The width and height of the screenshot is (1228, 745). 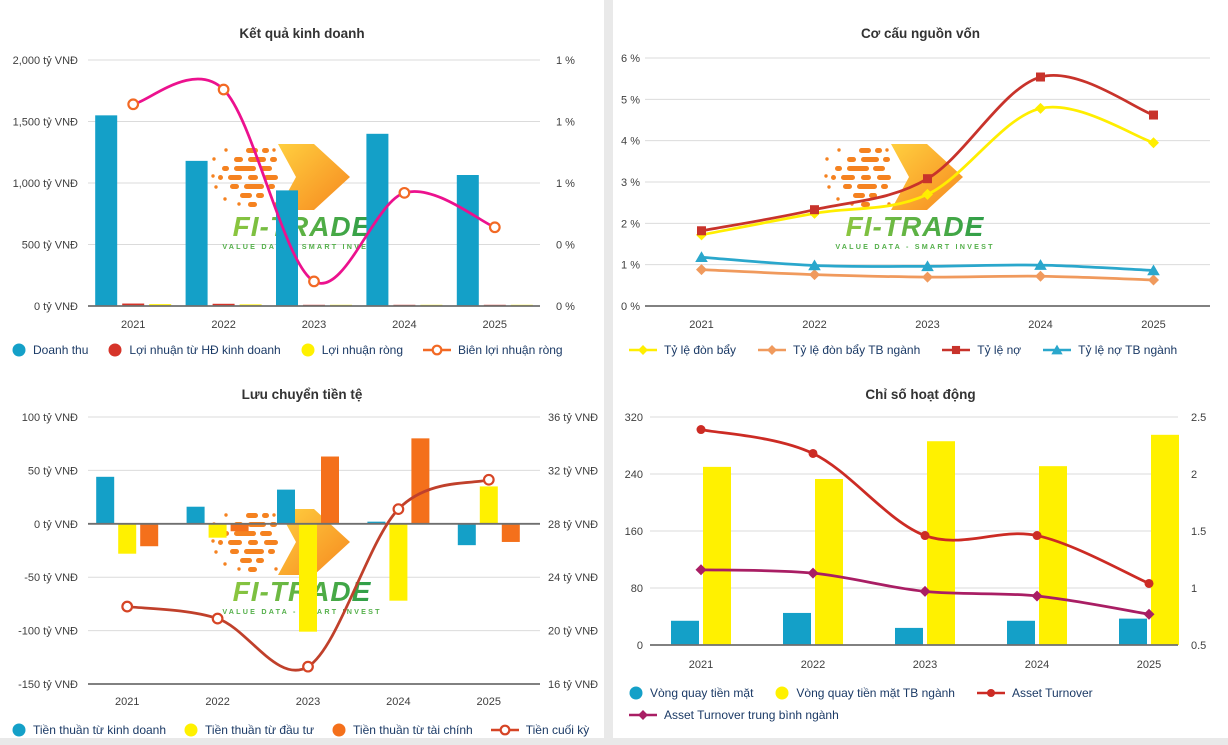 What do you see at coordinates (539, 730) in the screenshot?
I see `legend-item: Tiền cuối kỳ` at bounding box center [539, 730].